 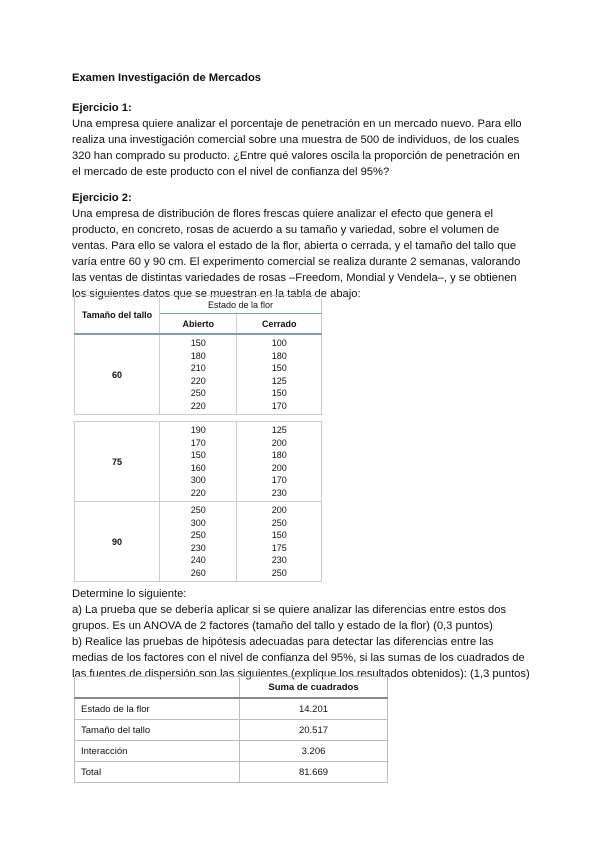 I want to click on value: 210, so click(x=198, y=368).